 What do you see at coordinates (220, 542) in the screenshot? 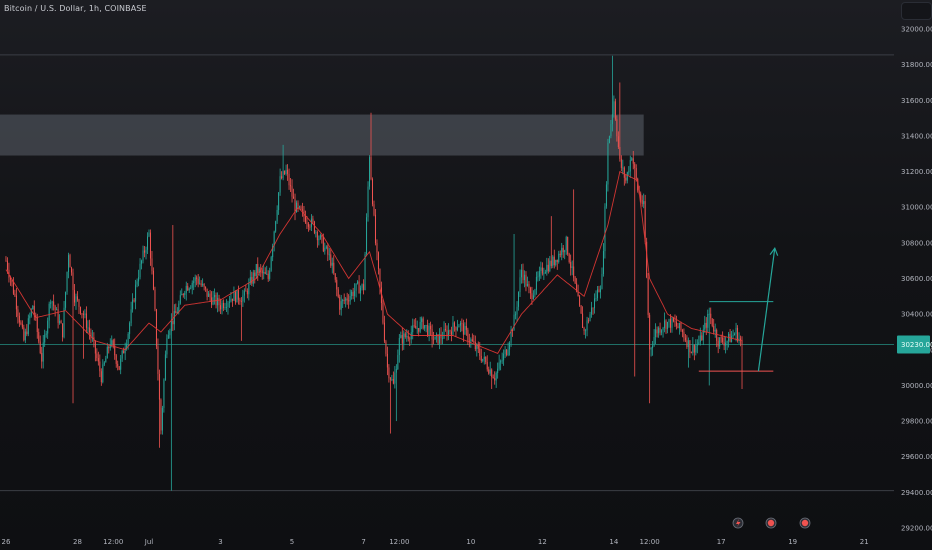
I see `time-tick-label: 3` at bounding box center [220, 542].